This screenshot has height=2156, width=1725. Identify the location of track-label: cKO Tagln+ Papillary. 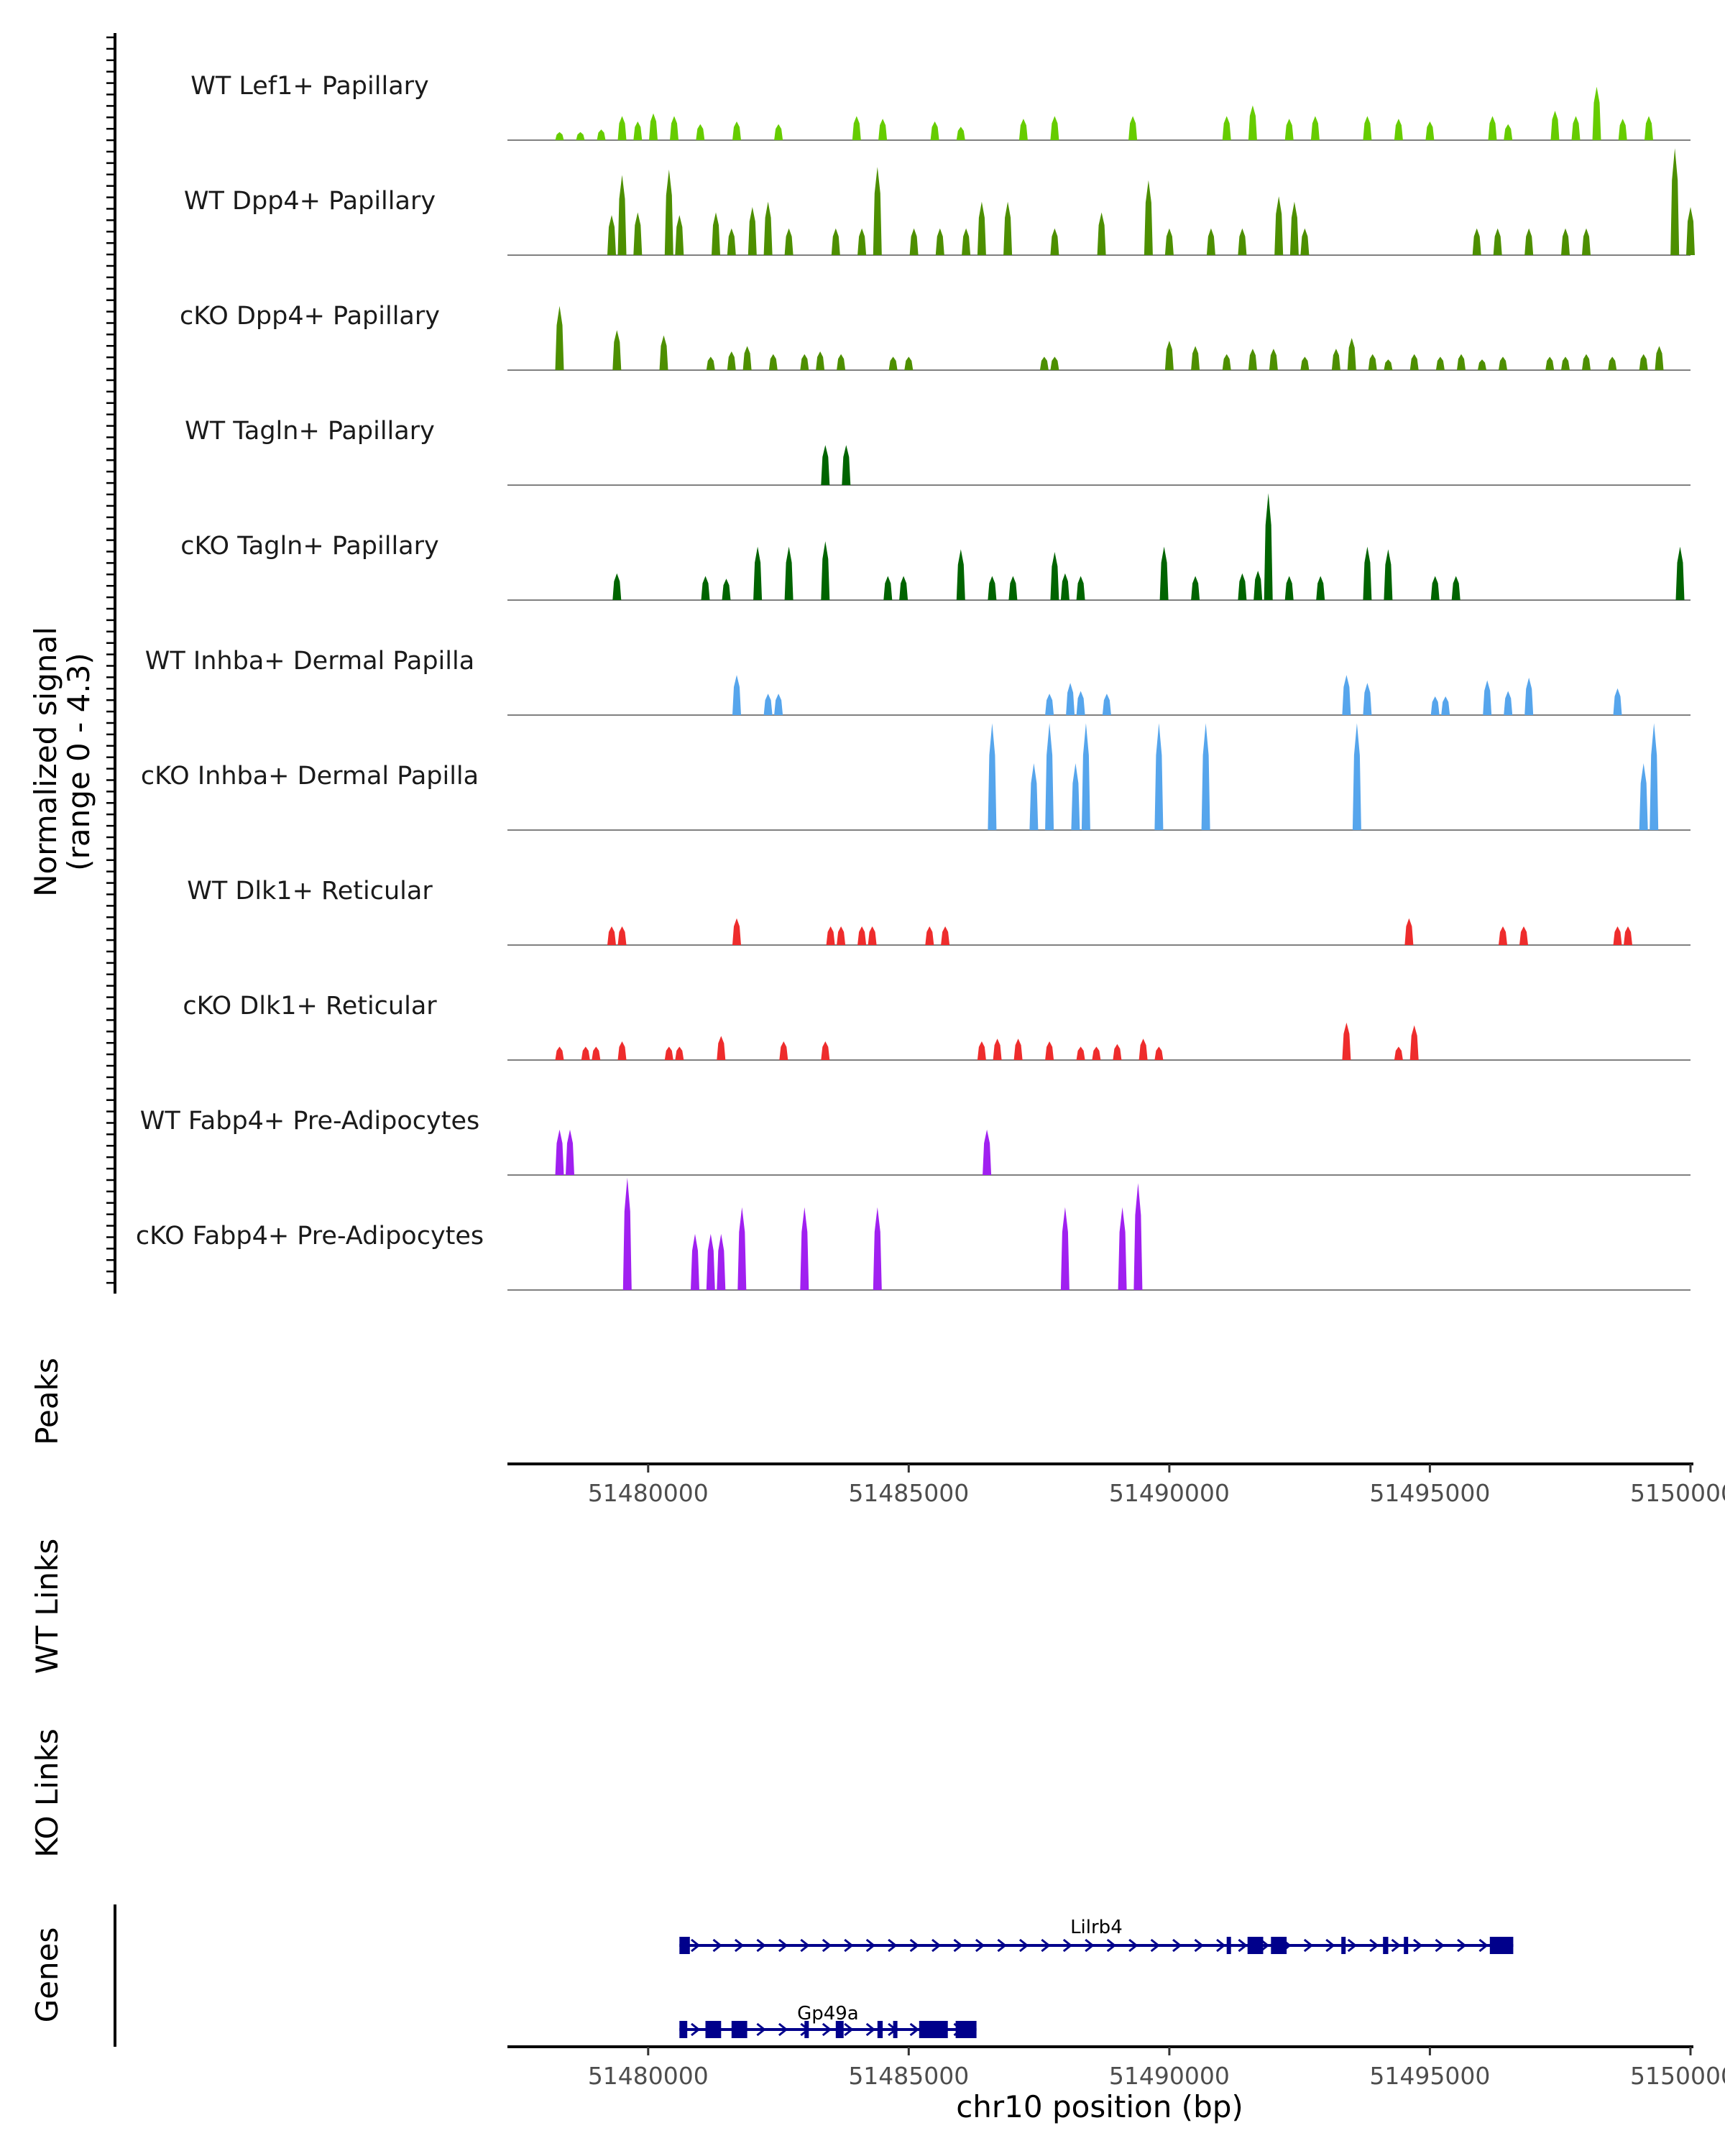
(309, 546).